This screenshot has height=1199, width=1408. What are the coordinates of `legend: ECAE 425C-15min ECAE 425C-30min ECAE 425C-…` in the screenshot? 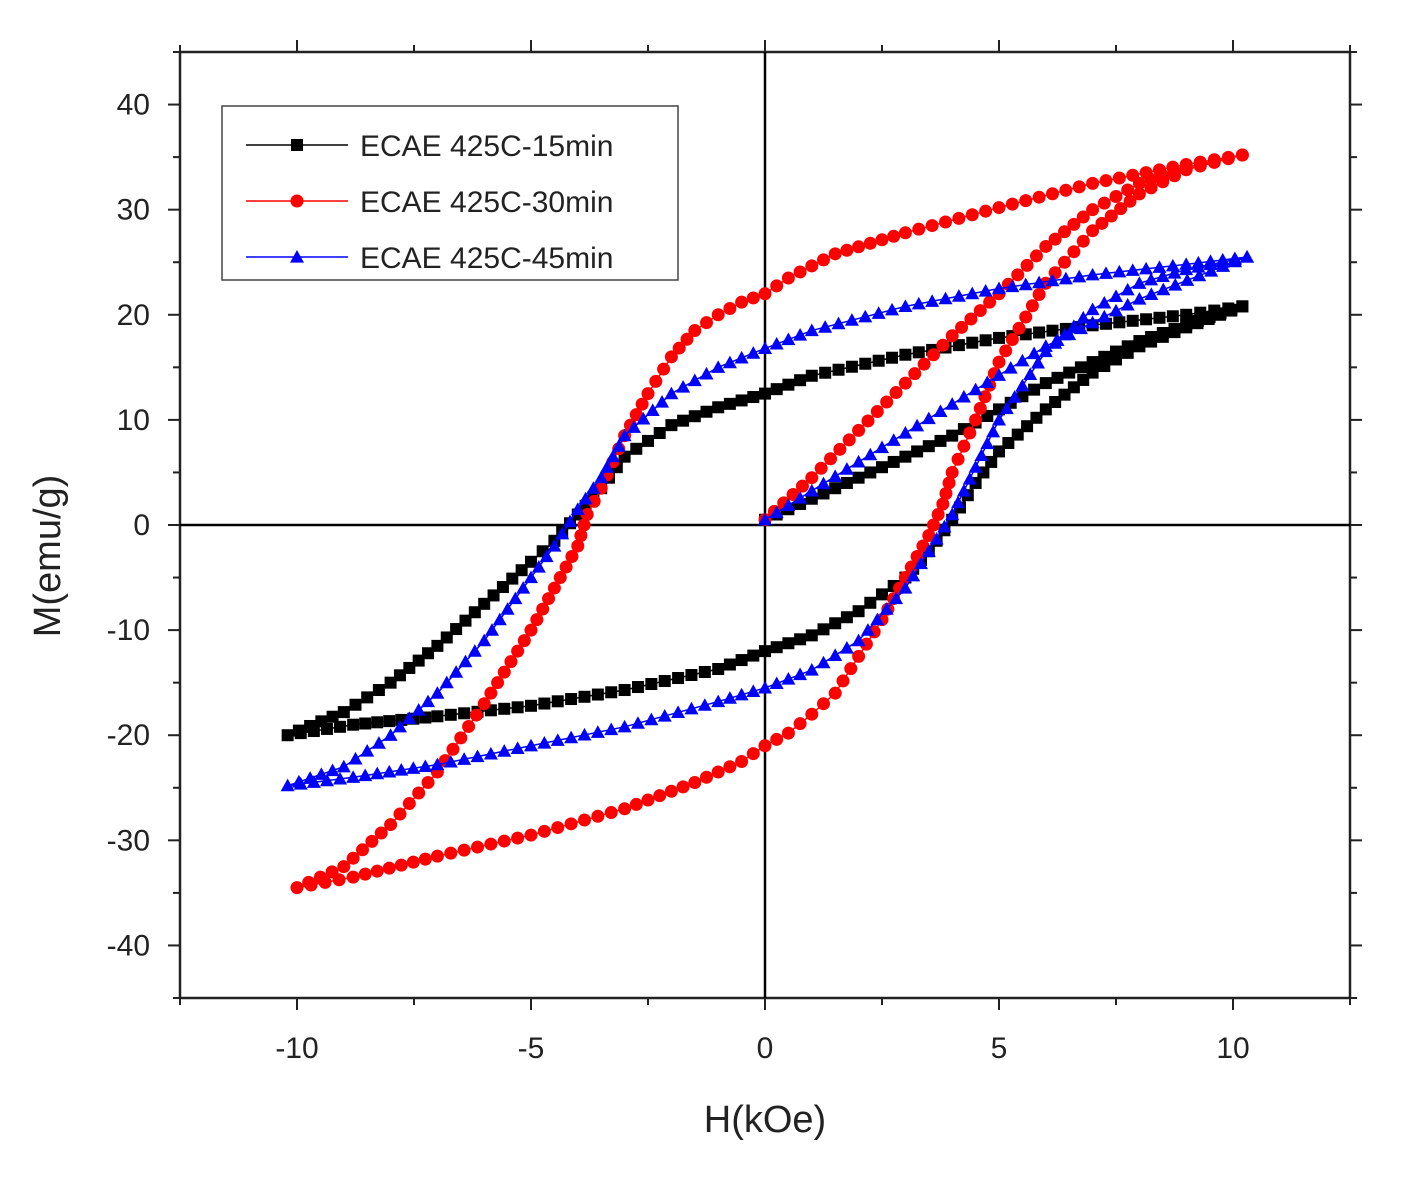 It's located at (450, 193).